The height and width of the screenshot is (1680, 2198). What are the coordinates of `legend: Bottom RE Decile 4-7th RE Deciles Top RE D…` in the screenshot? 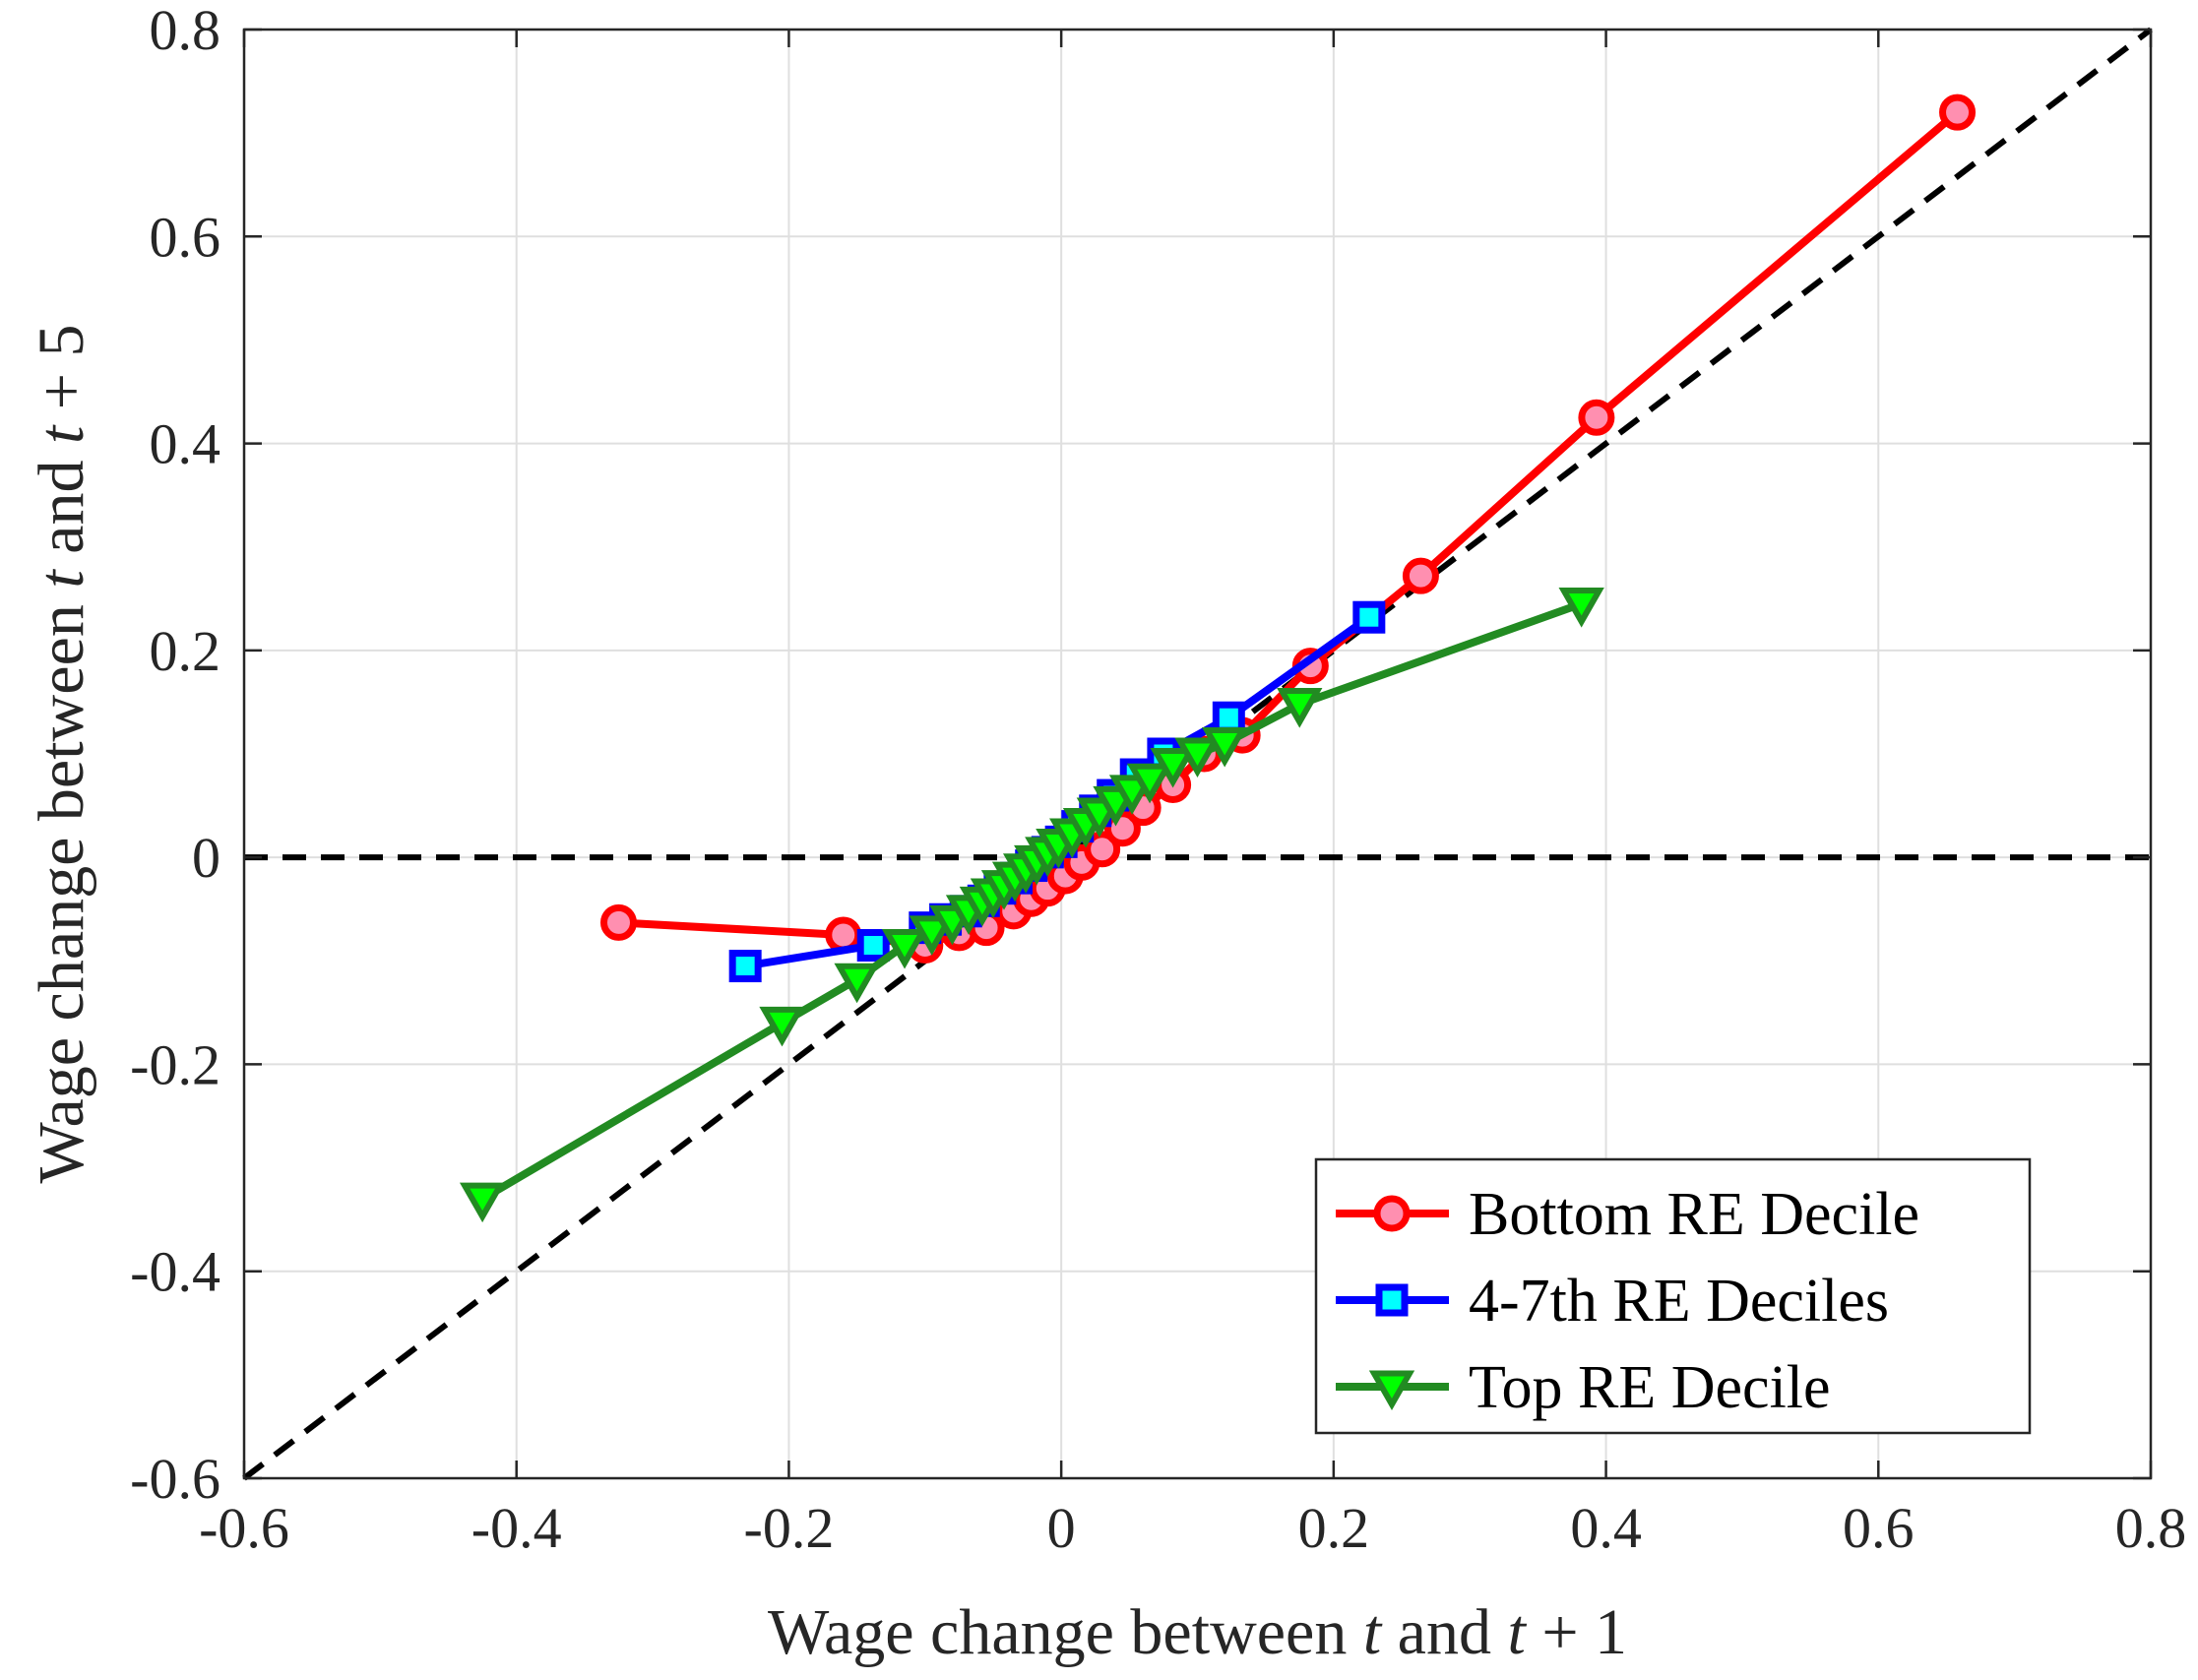 It's located at (1673, 1296).